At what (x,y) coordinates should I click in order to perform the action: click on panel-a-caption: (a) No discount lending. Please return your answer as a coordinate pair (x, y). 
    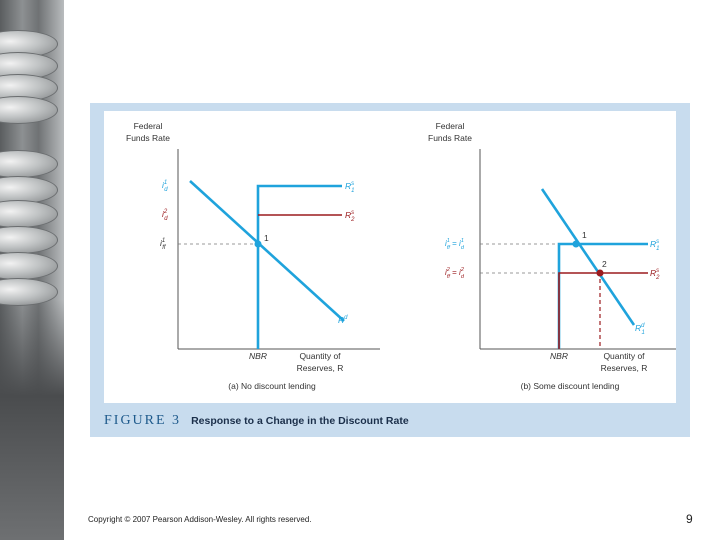
    Looking at the image, I should click on (272, 386).